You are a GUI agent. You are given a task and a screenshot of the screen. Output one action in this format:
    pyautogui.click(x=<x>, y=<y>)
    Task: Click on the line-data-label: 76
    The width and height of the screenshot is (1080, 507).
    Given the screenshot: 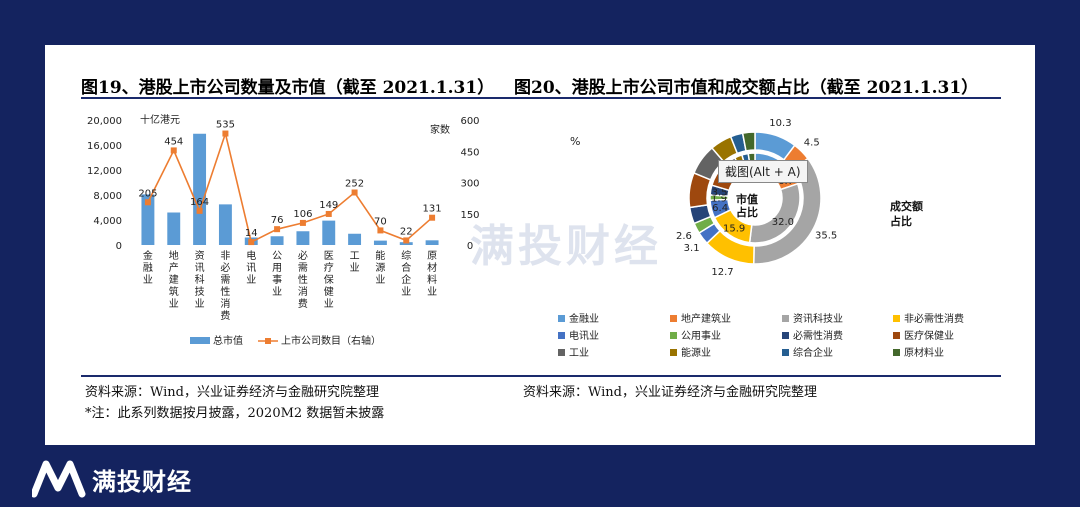 What is the action you would take?
    pyautogui.click(x=277, y=220)
    